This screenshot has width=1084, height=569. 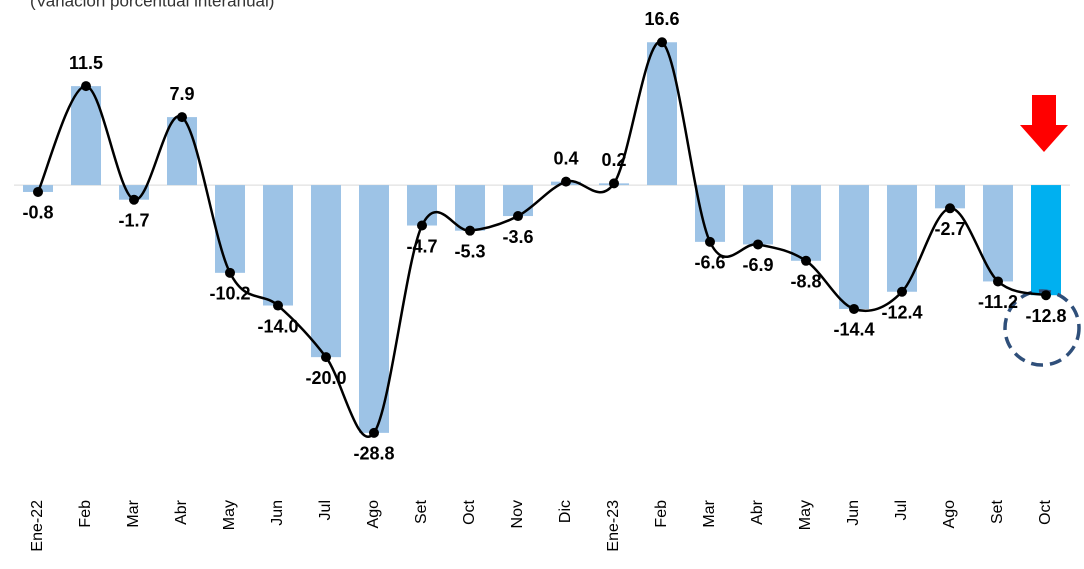 I want to click on data-label: -20.0, so click(x=325, y=378).